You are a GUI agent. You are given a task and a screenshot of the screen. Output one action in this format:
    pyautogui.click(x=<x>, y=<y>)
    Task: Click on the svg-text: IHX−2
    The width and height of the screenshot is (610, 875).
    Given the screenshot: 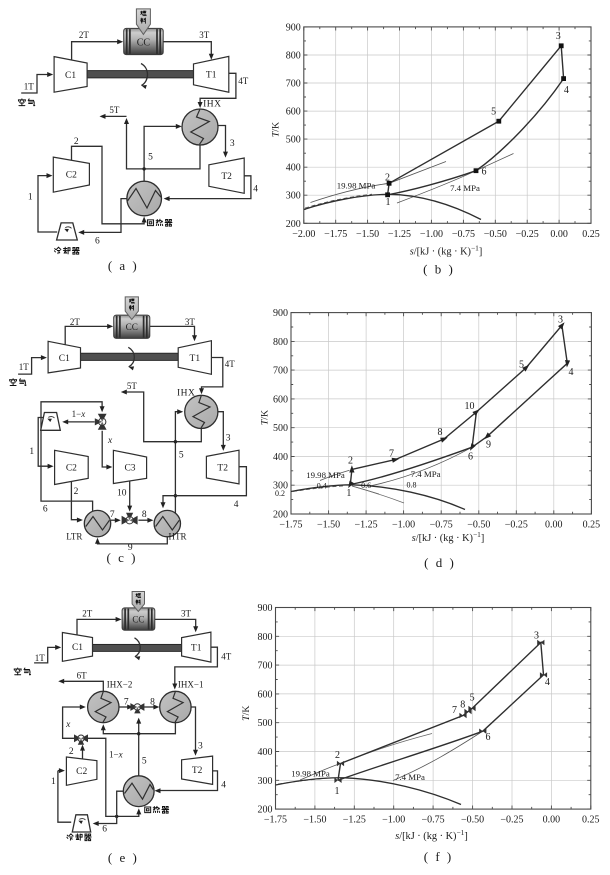 What is the action you would take?
    pyautogui.click(x=120, y=684)
    